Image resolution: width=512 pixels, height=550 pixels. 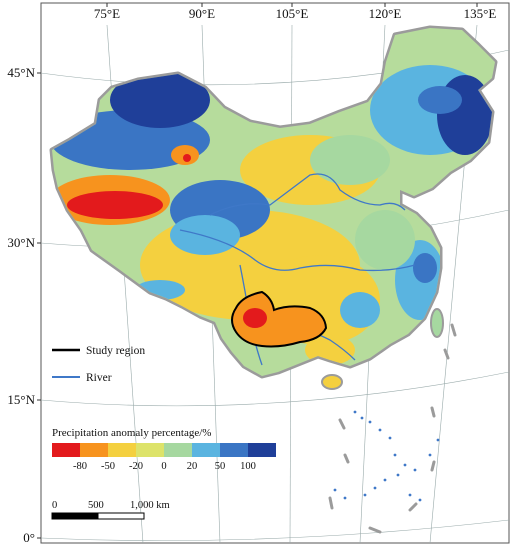 I want to click on zone-northwest-deep-blue, so click(x=160, y=100).